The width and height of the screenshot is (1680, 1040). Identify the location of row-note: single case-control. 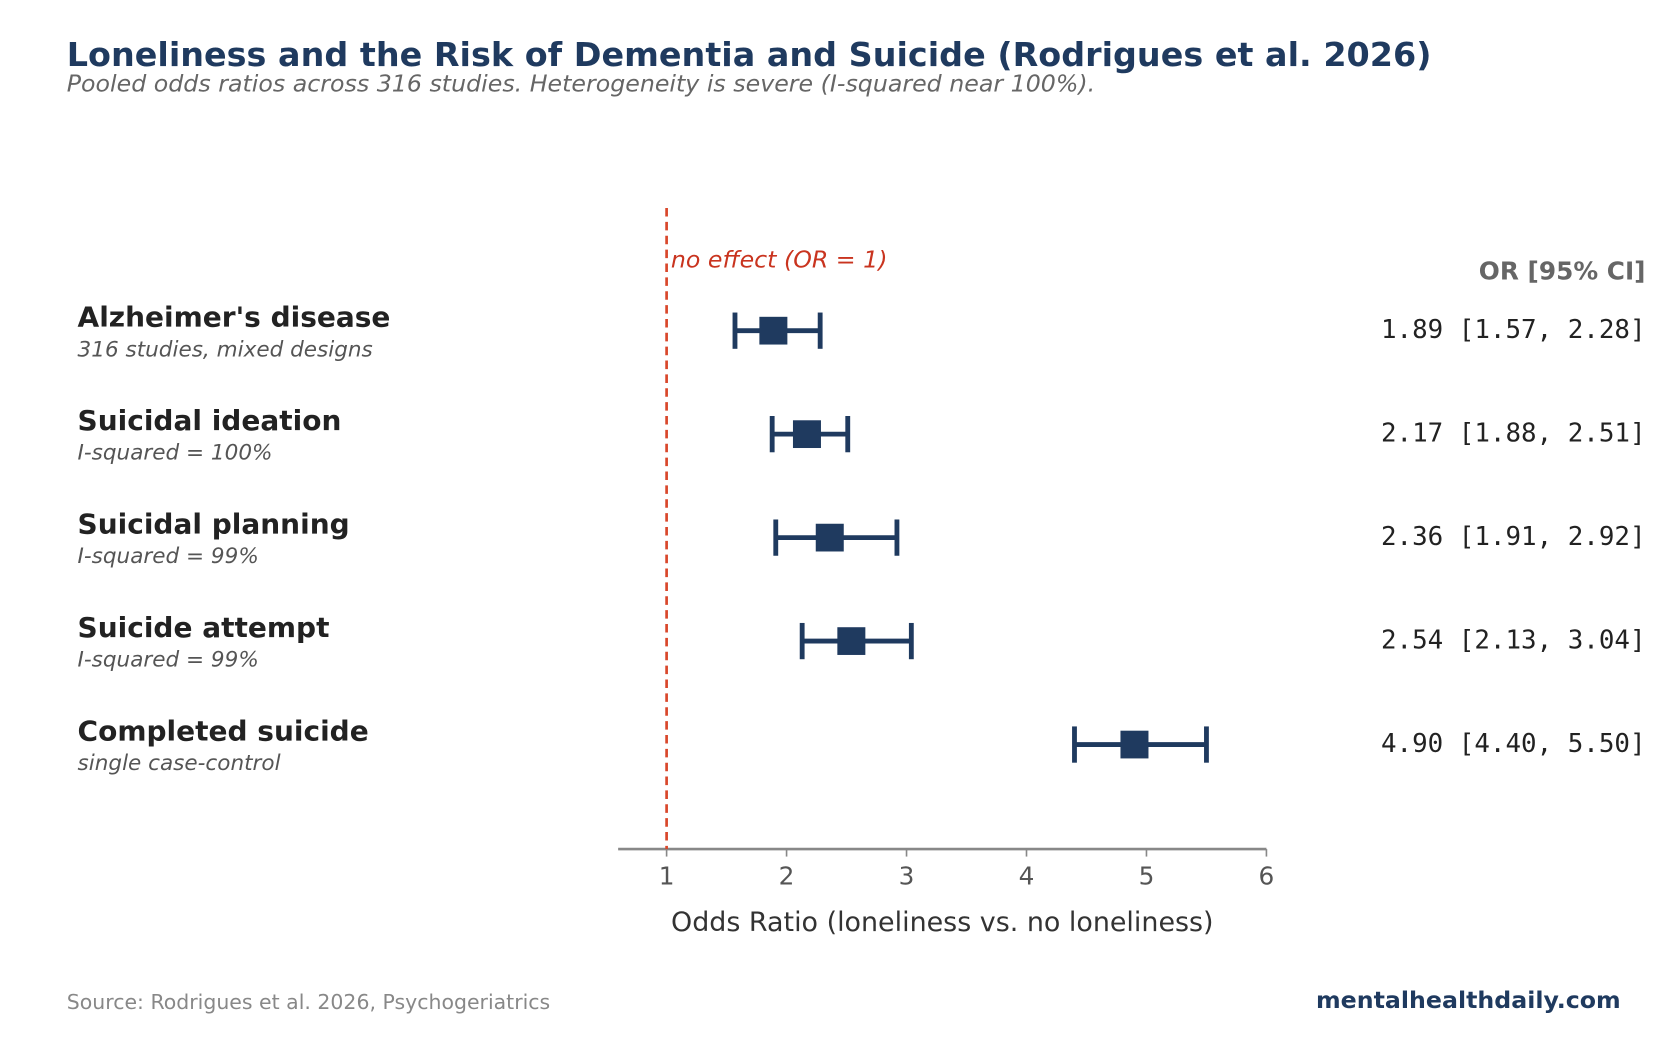
(179, 762).